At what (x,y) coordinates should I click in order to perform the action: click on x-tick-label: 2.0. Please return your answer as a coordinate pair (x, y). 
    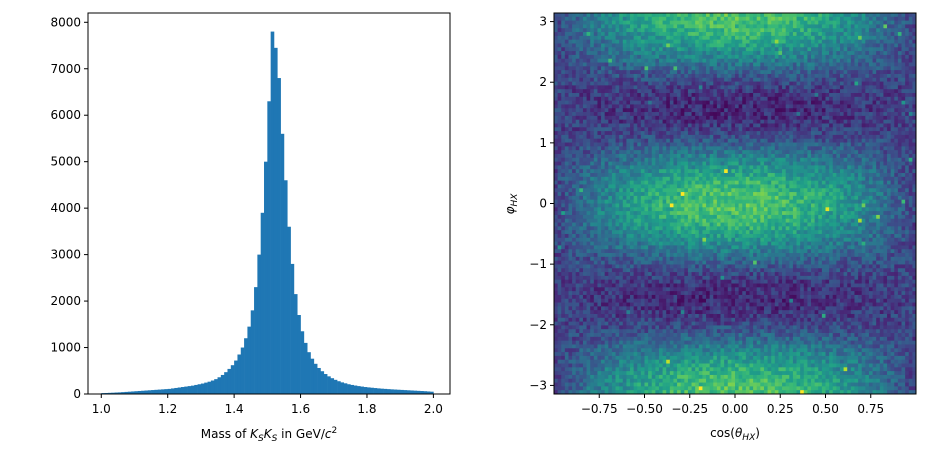
    Looking at the image, I should click on (433, 409).